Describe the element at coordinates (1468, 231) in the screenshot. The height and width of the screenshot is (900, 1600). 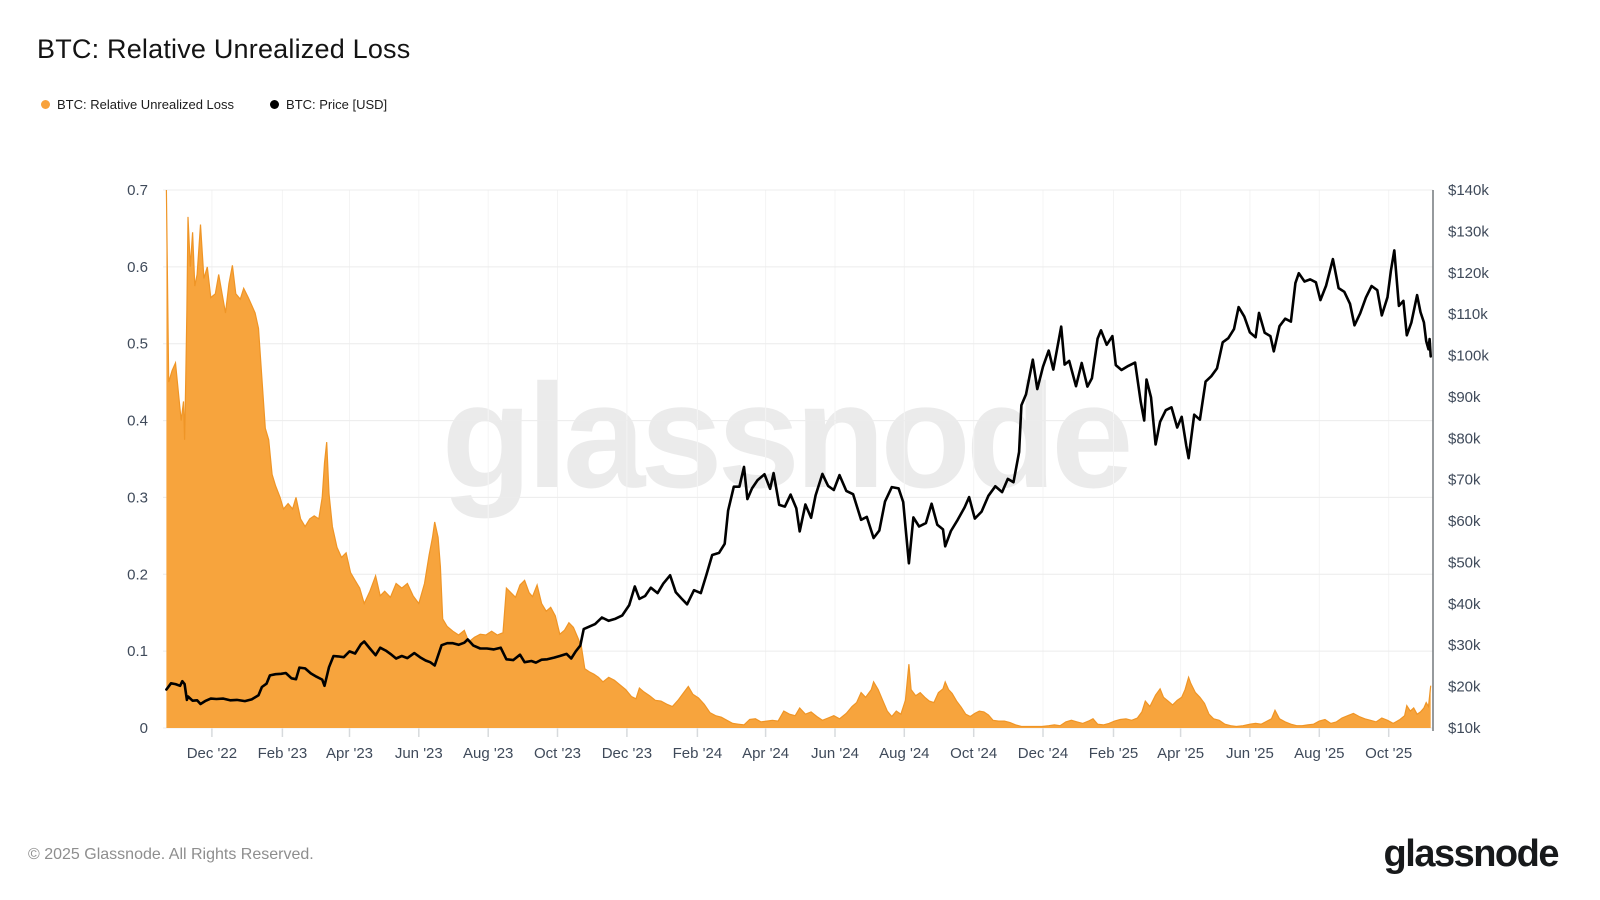
I see `svg-text: $130k` at that location.